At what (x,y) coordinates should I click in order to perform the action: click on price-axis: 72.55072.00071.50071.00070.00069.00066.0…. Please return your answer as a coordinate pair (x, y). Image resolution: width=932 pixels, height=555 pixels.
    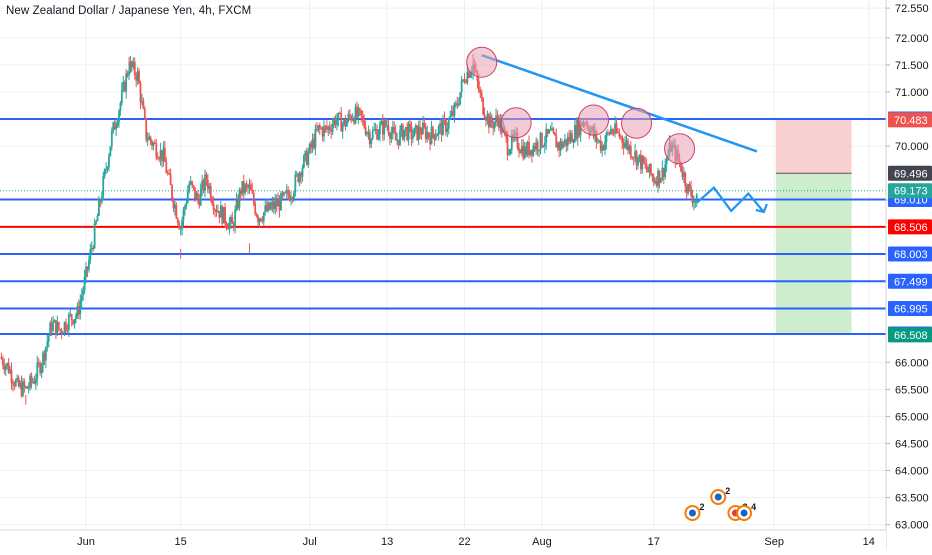
    Looking at the image, I should click on (908, 275).